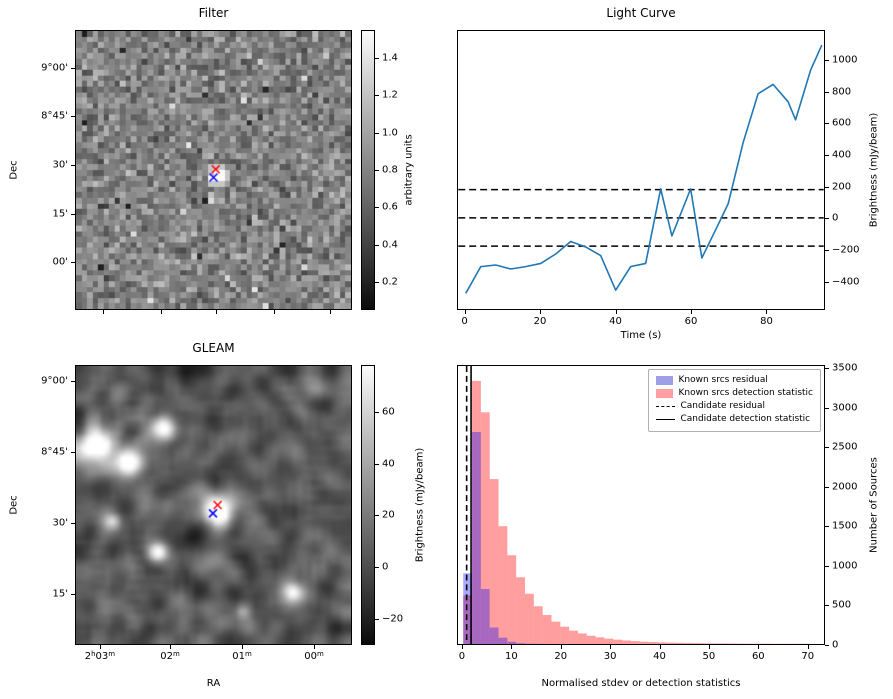  I want to click on histogram-xlabel: Normalised stdev or detection statistics, so click(641, 683).